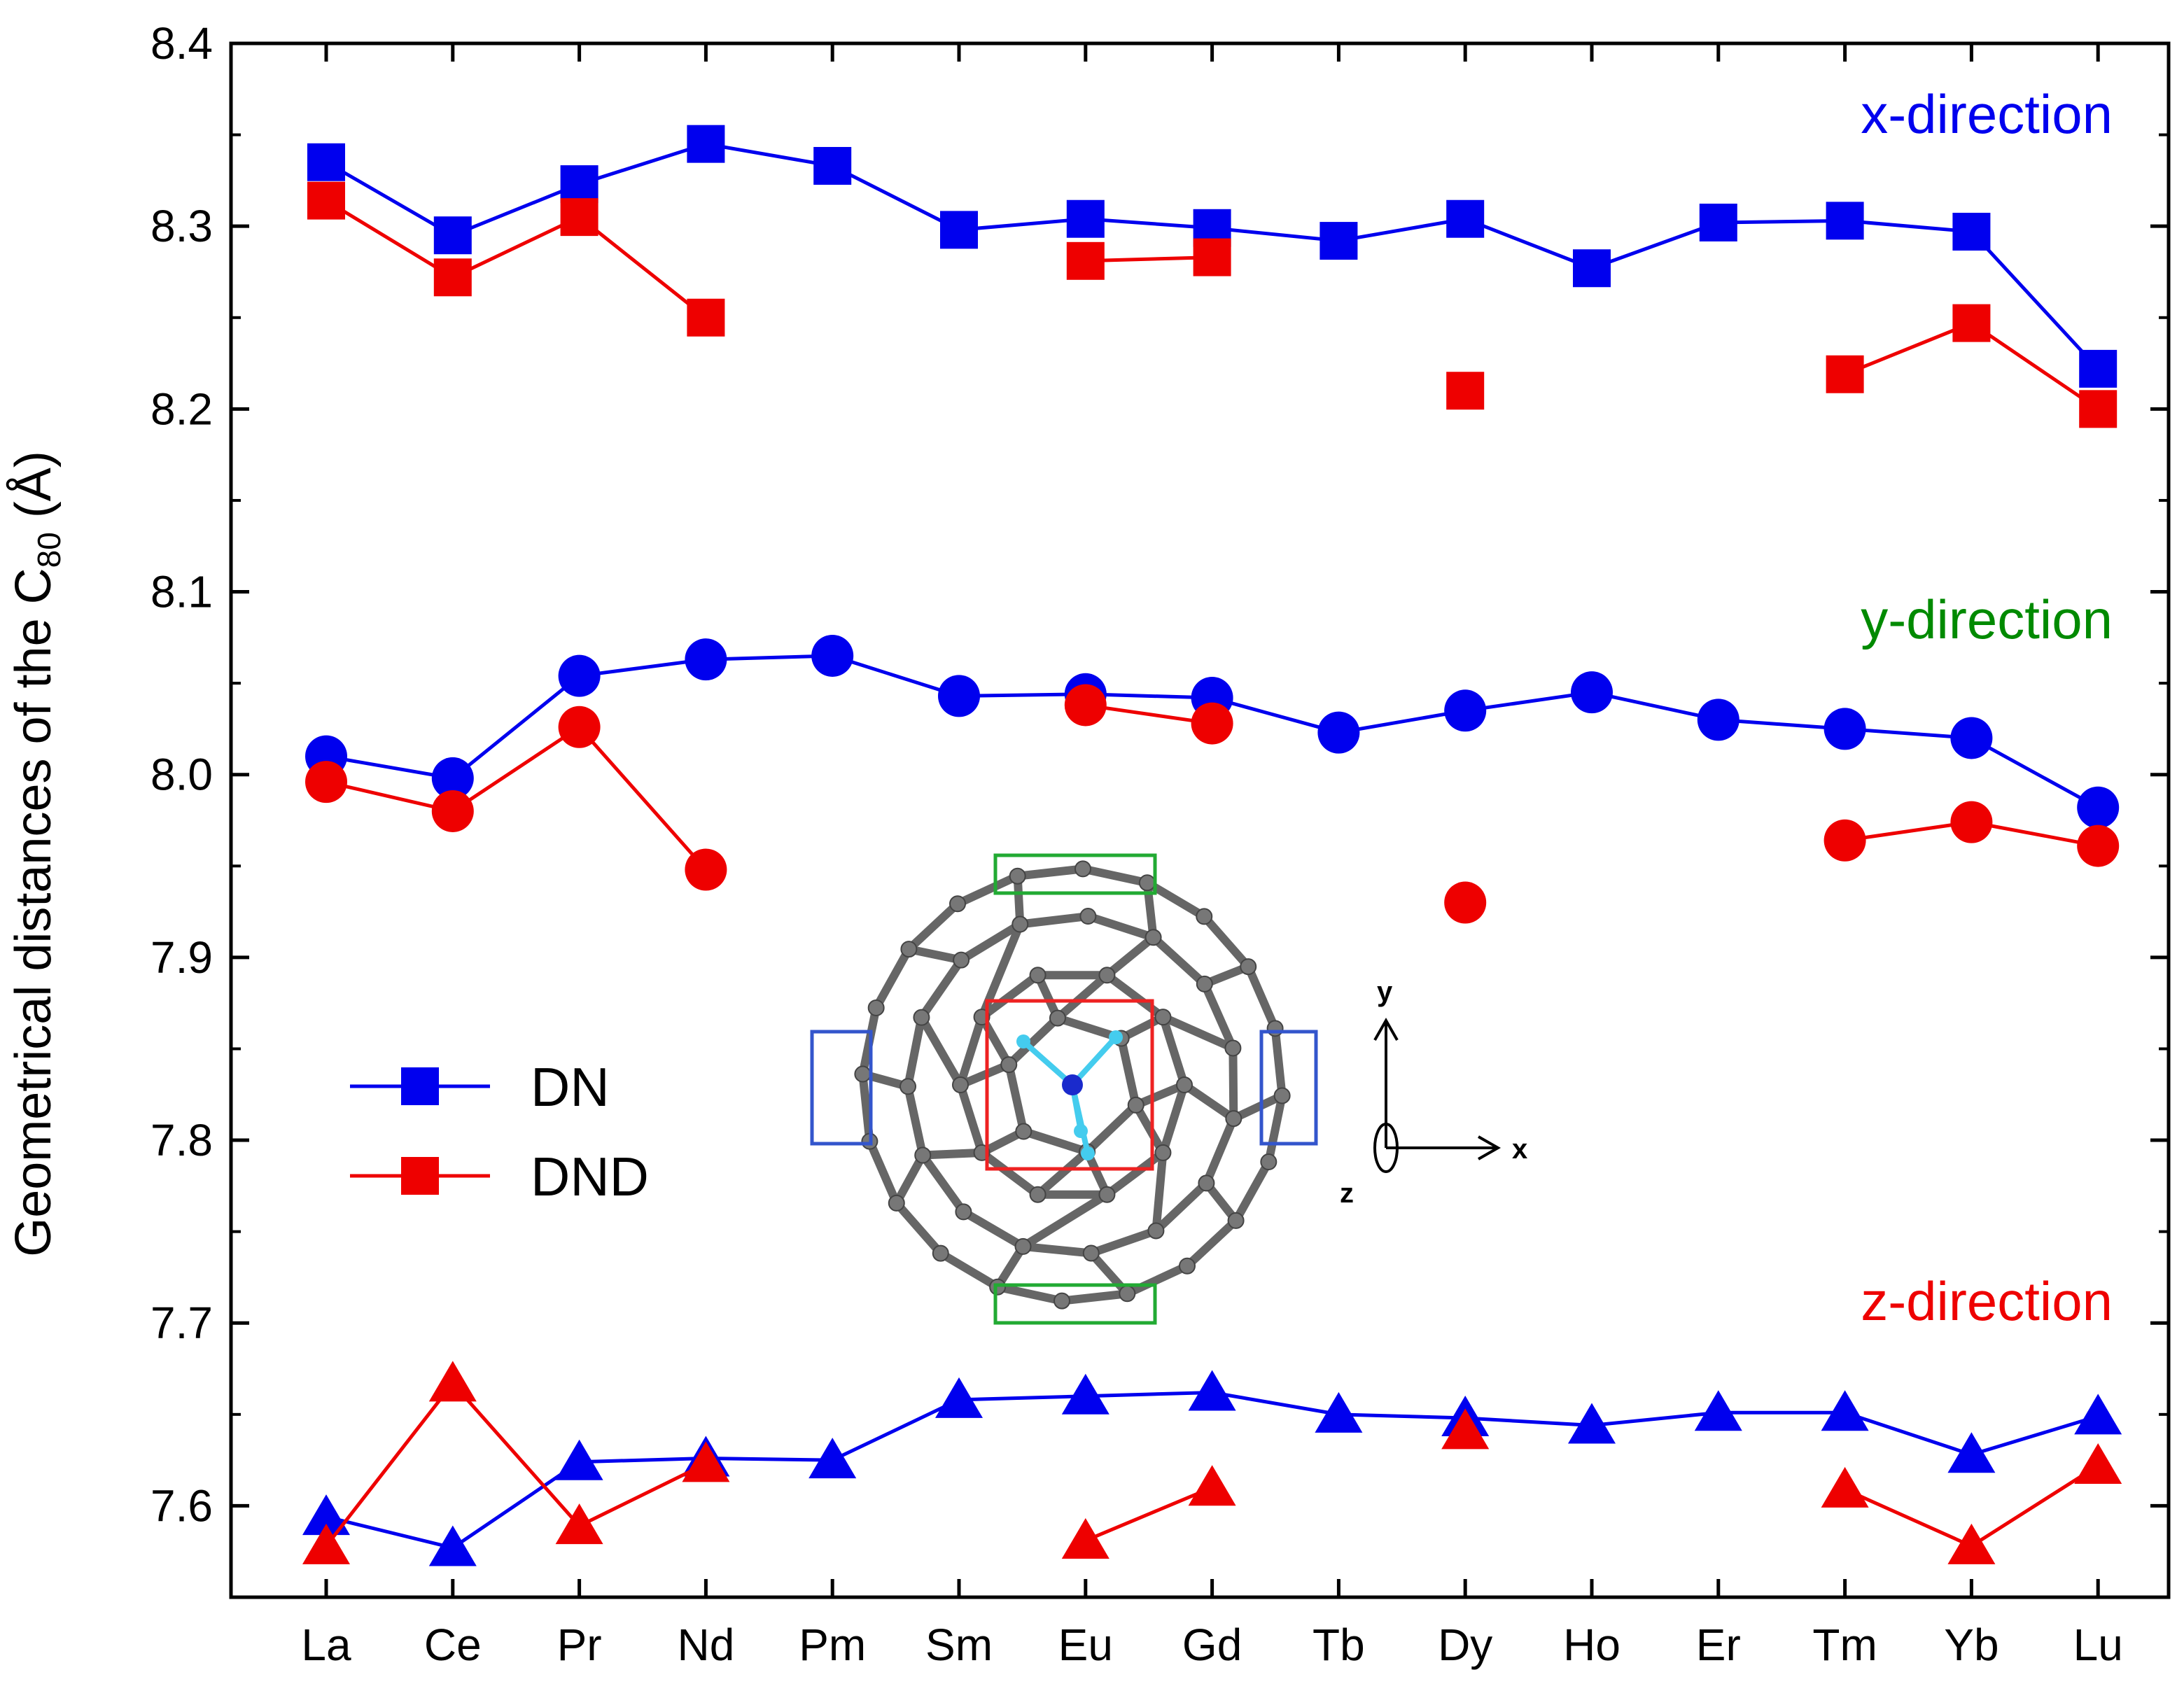 This screenshot has width=2184, height=1705. I want to click on x-tick-label: Er, so click(1718, 1645).